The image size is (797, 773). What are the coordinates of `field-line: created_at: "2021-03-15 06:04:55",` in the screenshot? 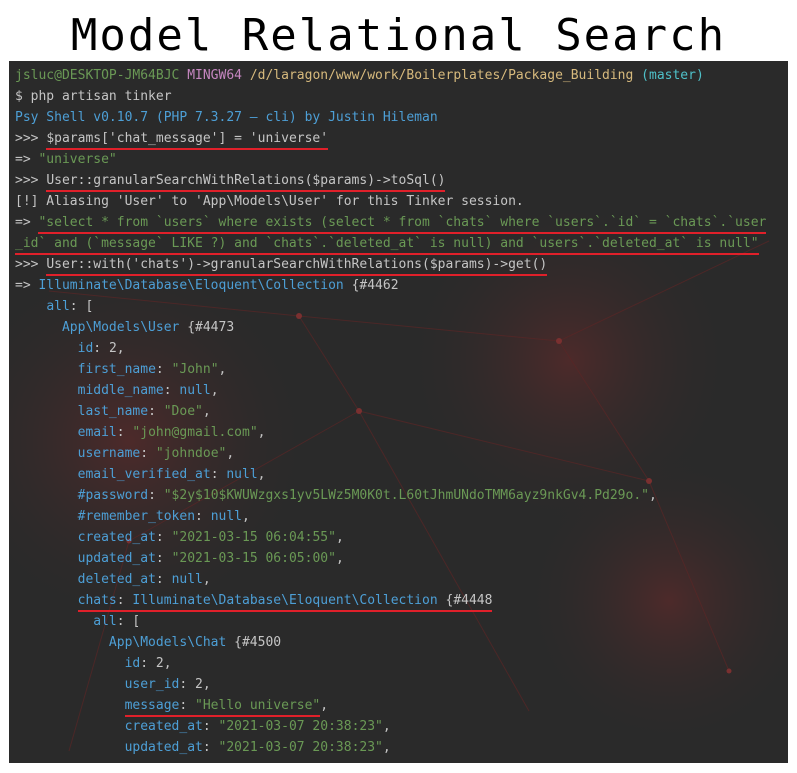 It's located at (210, 537).